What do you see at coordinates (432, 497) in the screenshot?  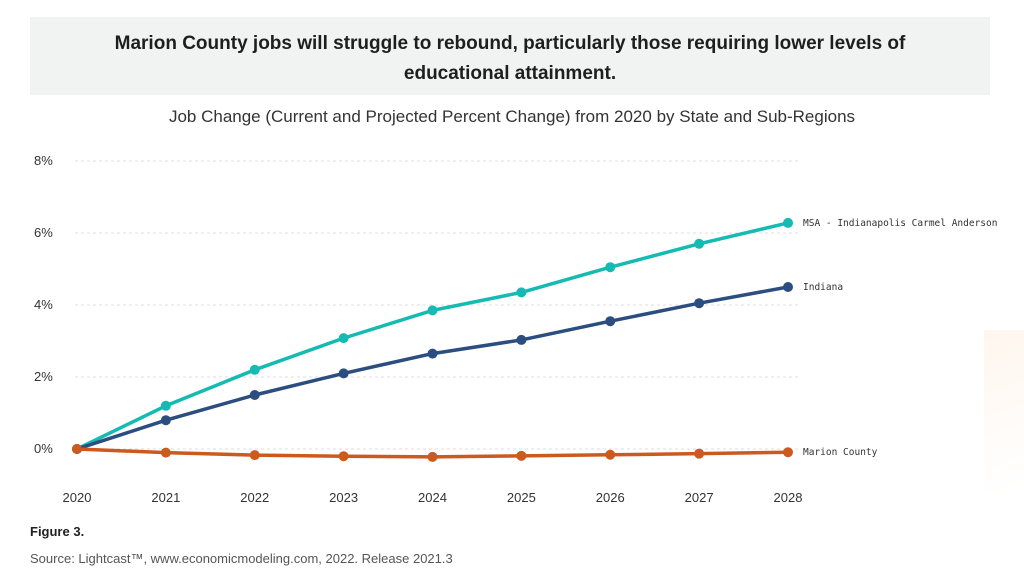 I see `x-tick-label: 2024` at bounding box center [432, 497].